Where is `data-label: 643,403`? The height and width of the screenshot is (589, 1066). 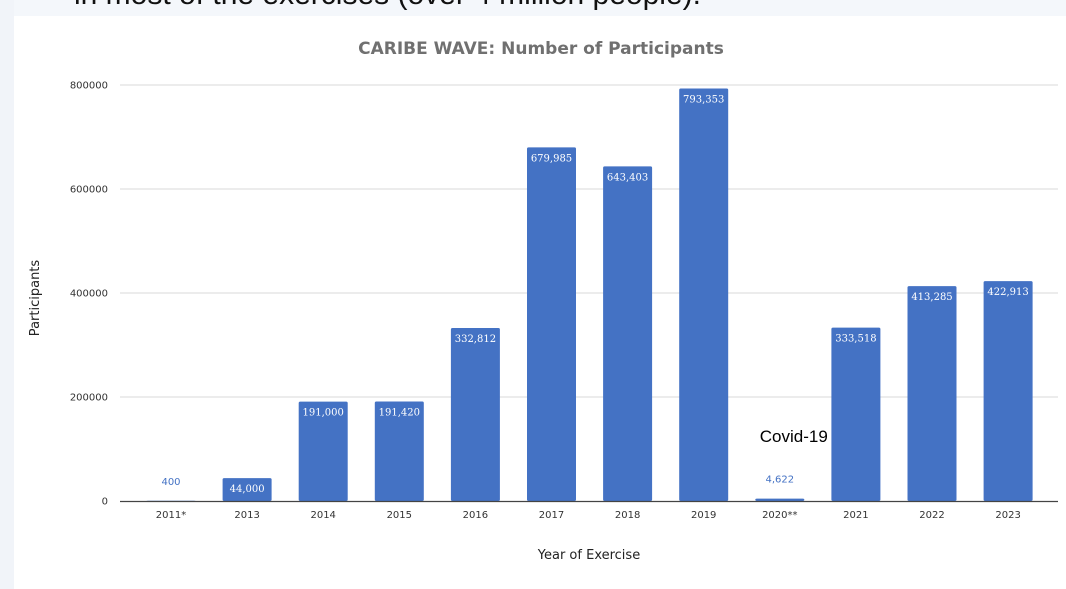
data-label: 643,403 is located at coordinates (627, 177).